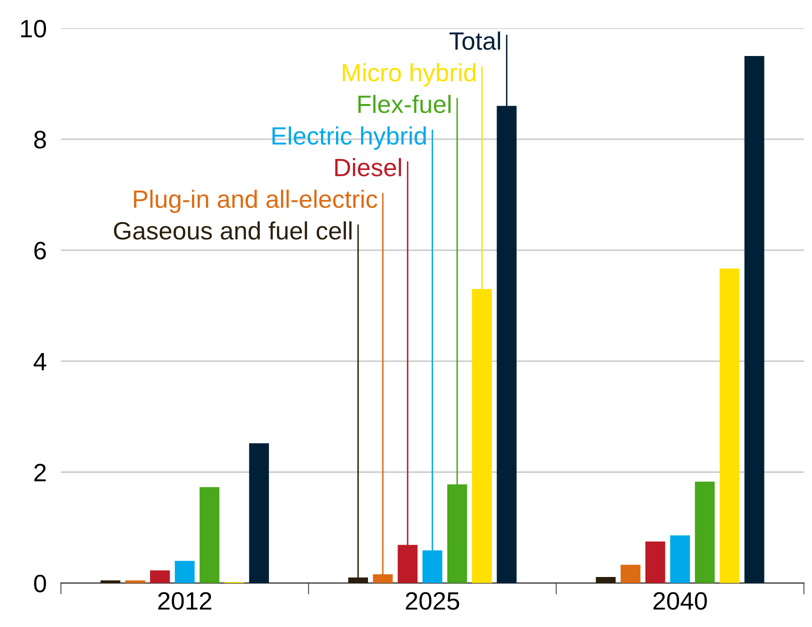  What do you see at coordinates (368, 167) in the screenshot?
I see `text: Diesel` at bounding box center [368, 167].